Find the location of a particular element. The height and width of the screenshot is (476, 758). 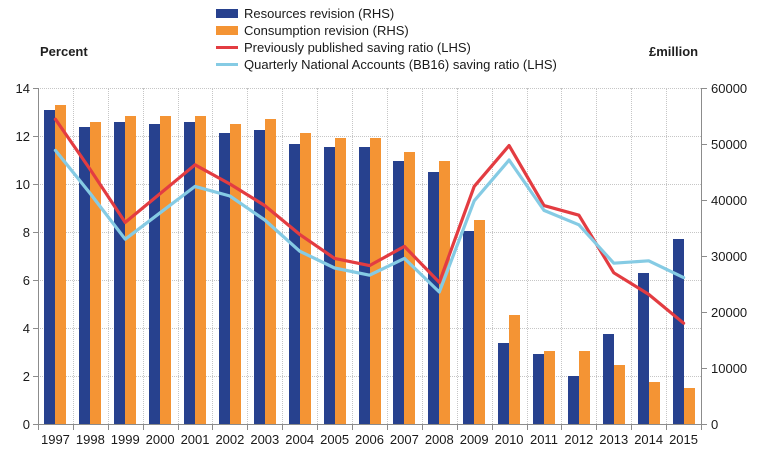

x-axis-tick-label: 2001 is located at coordinates (195, 439).